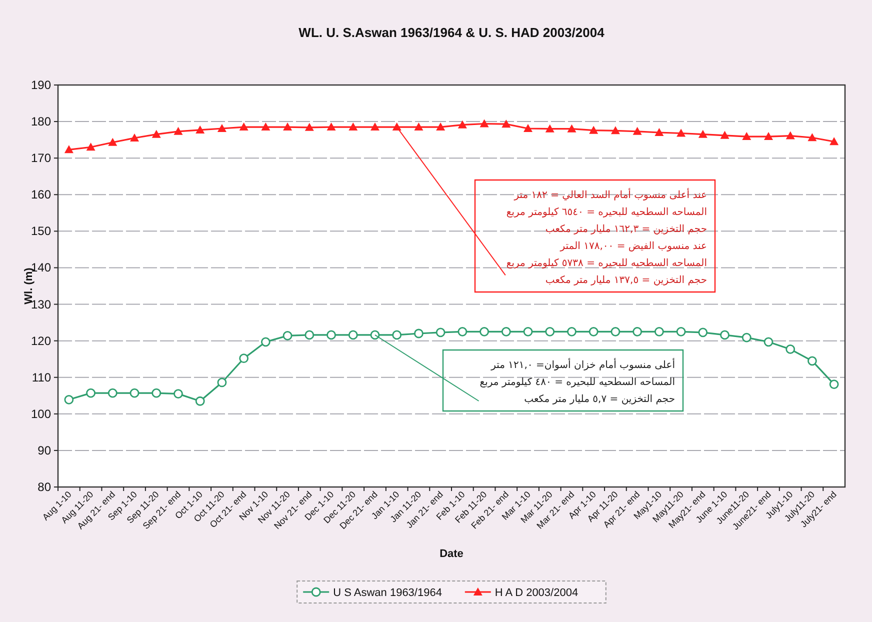 This screenshot has height=622, width=872. Describe the element at coordinates (578, 381) in the screenshot. I see `annotation: أعلى منسوب أمام خزان أسوان= ١٢١,٠ متر المساحه السطحيه للبحيره = ٤٨٠ كيلومتر مربع حجم التخزين = ٥,٧ مليار متر مكعب` at that location.